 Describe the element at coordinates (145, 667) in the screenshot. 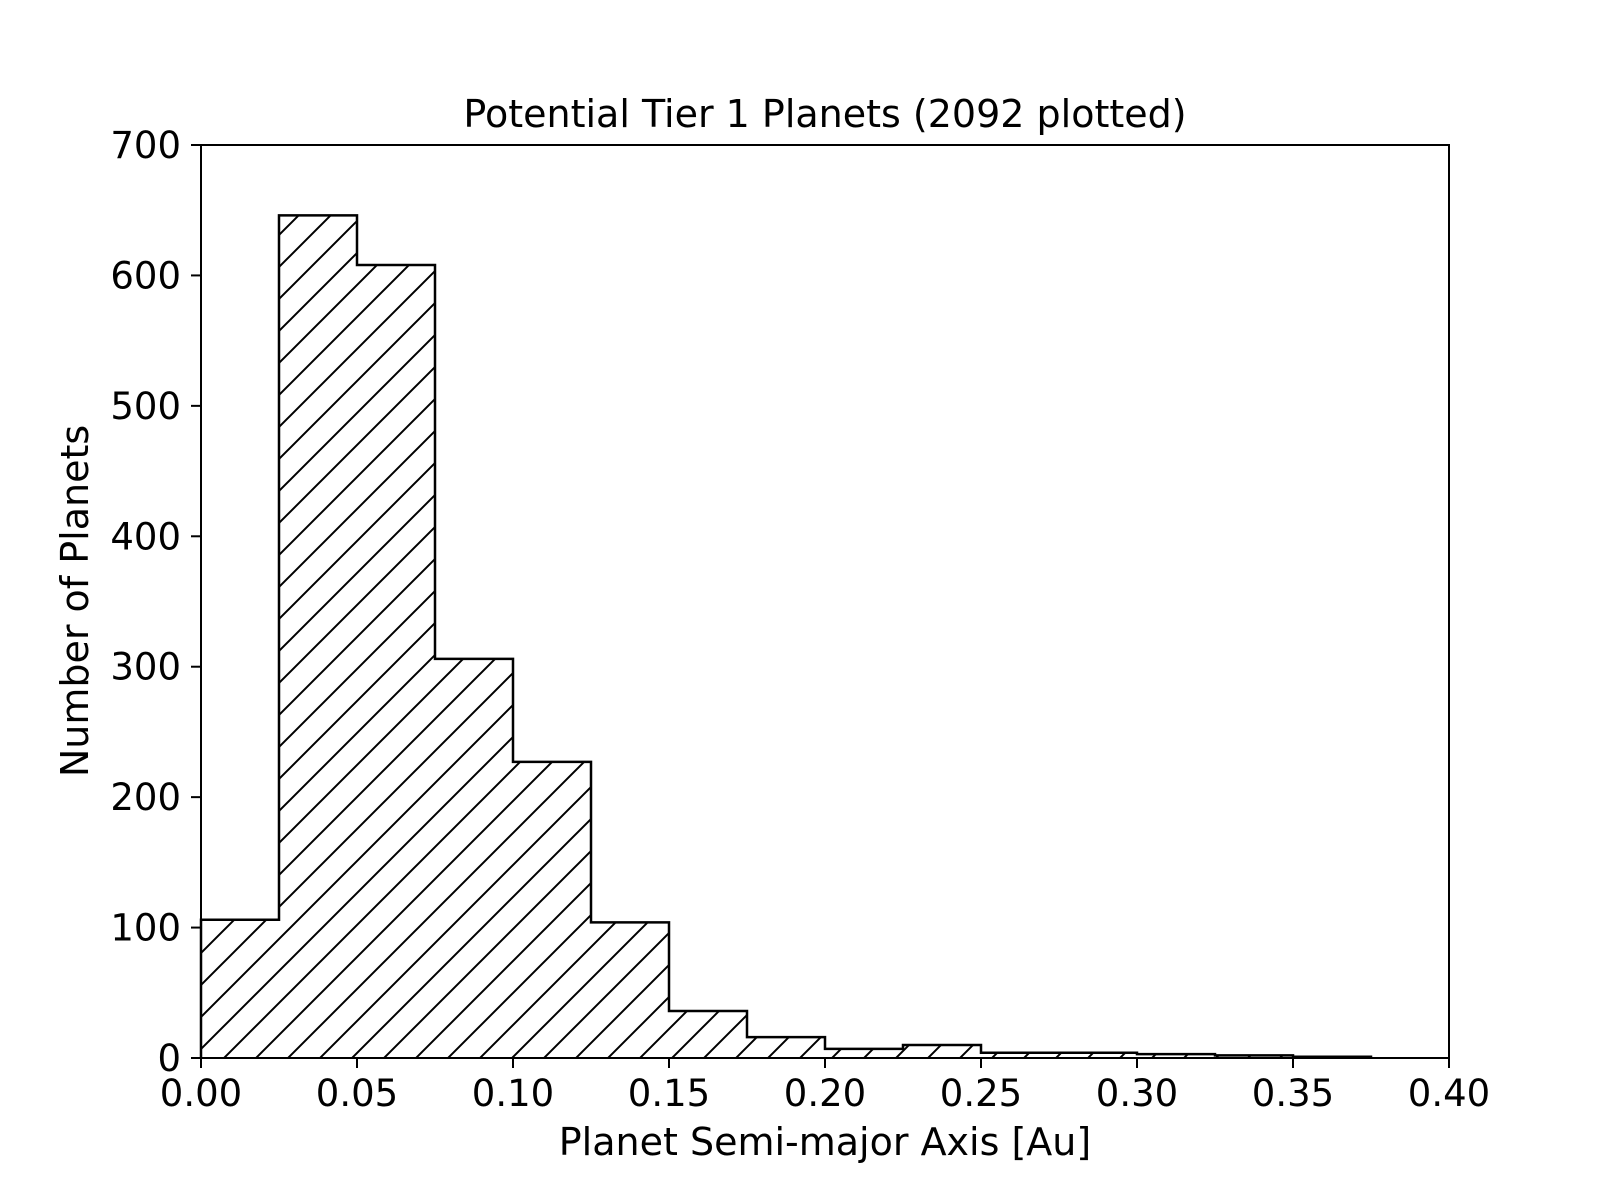

I see `y-tick-label: 300` at that location.